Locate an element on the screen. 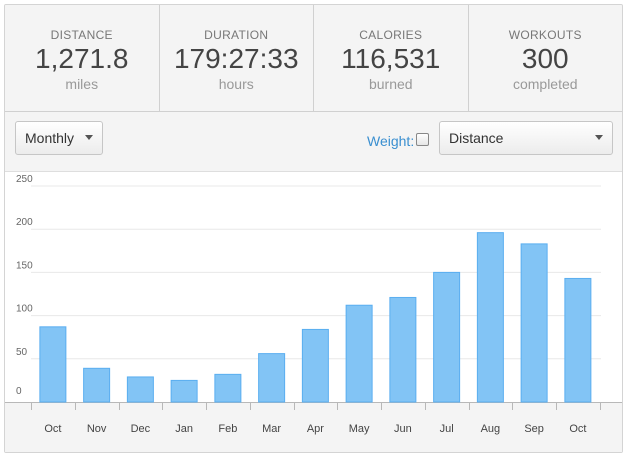  stat-value: 300 is located at coordinates (545, 58).